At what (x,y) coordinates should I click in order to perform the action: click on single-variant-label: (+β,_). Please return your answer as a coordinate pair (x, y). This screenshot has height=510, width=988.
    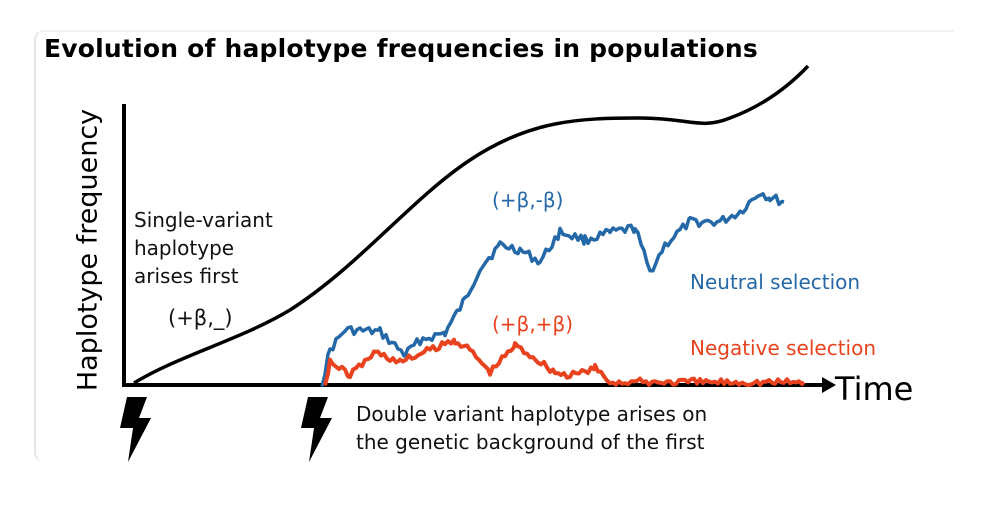
    Looking at the image, I should click on (200, 318).